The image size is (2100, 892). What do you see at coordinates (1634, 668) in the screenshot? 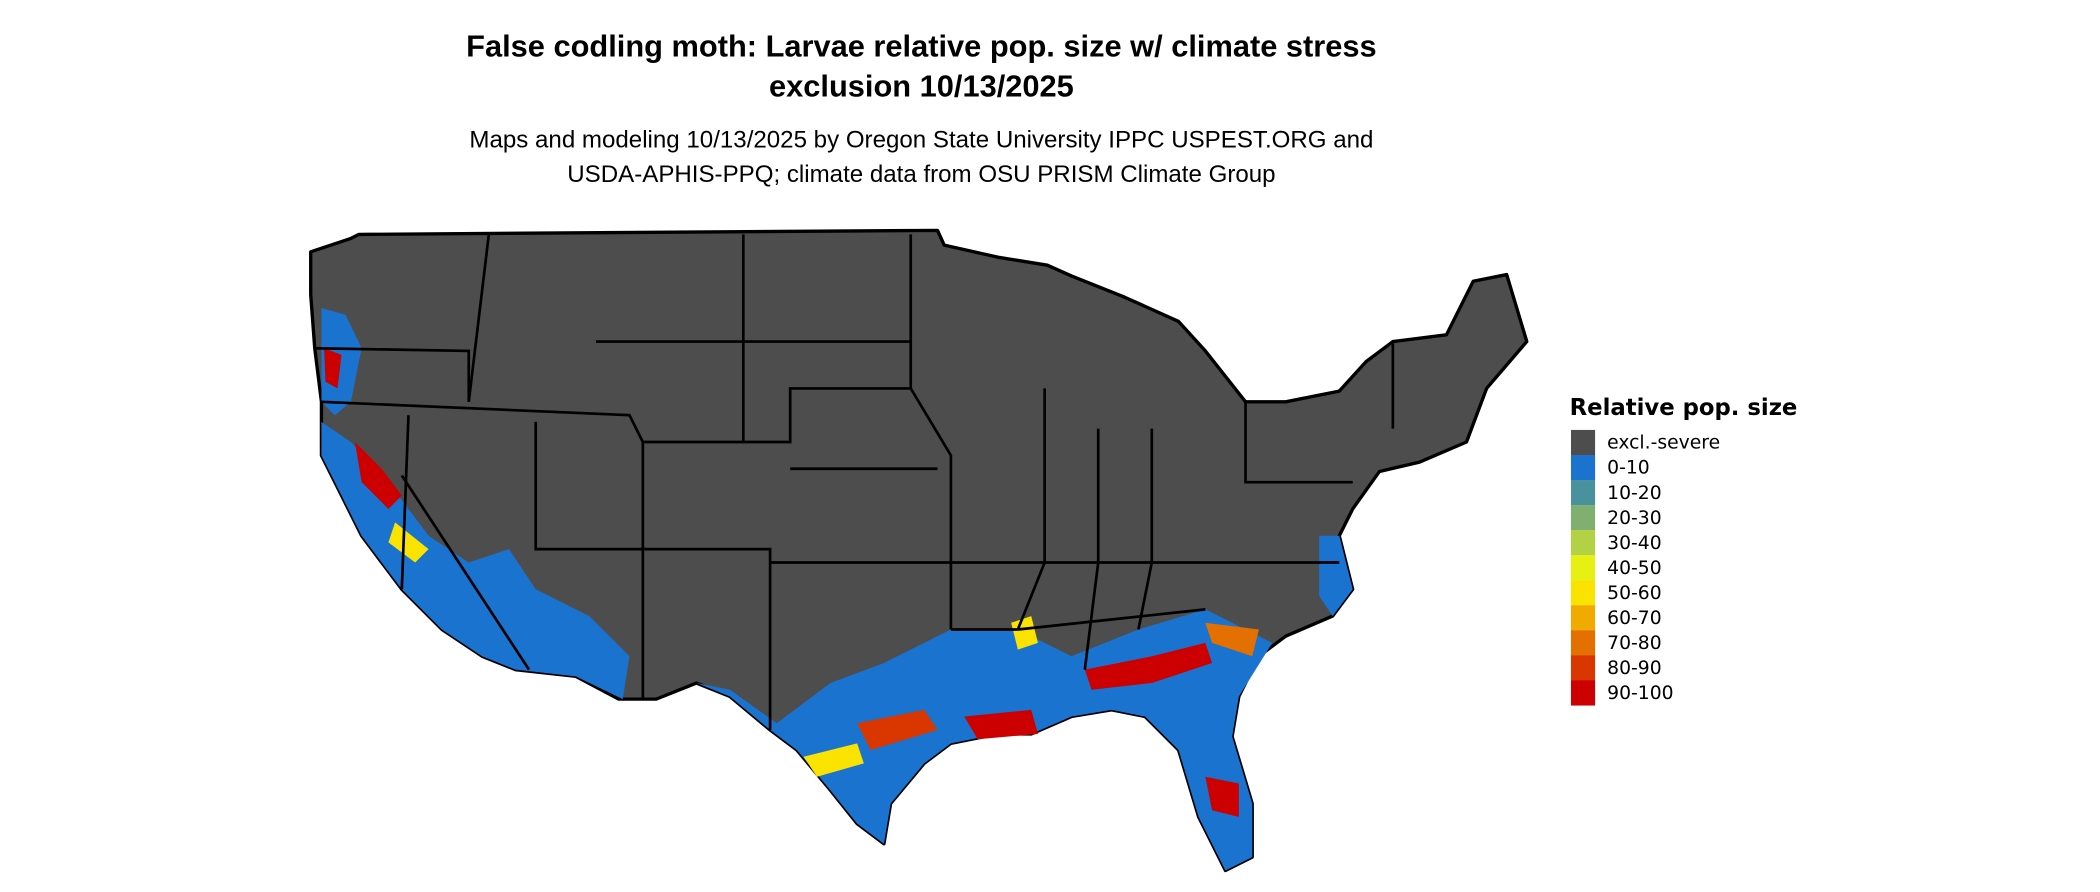
I see `legend-label: 80-90` at bounding box center [1634, 668].